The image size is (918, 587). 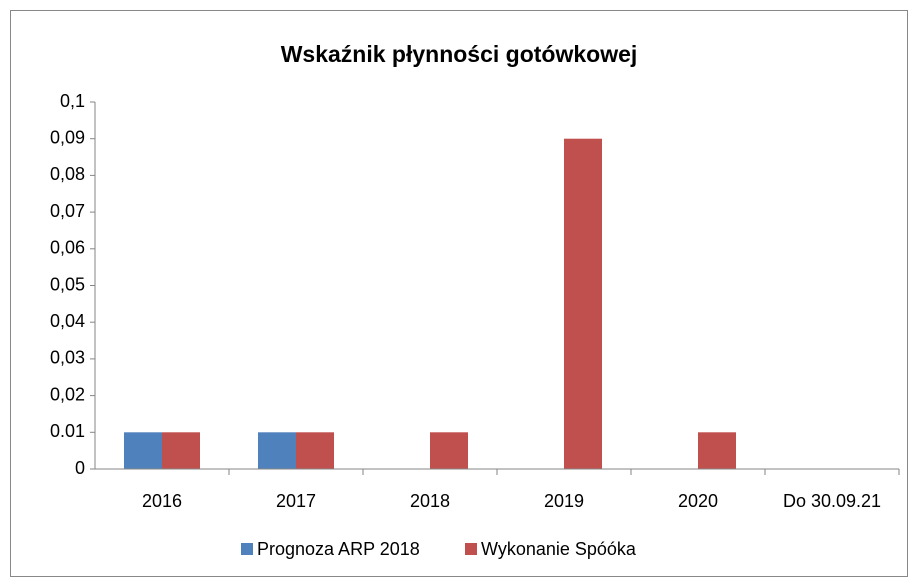 What do you see at coordinates (832, 501) in the screenshot?
I see `x-tick-label: Do 30.09.21` at bounding box center [832, 501].